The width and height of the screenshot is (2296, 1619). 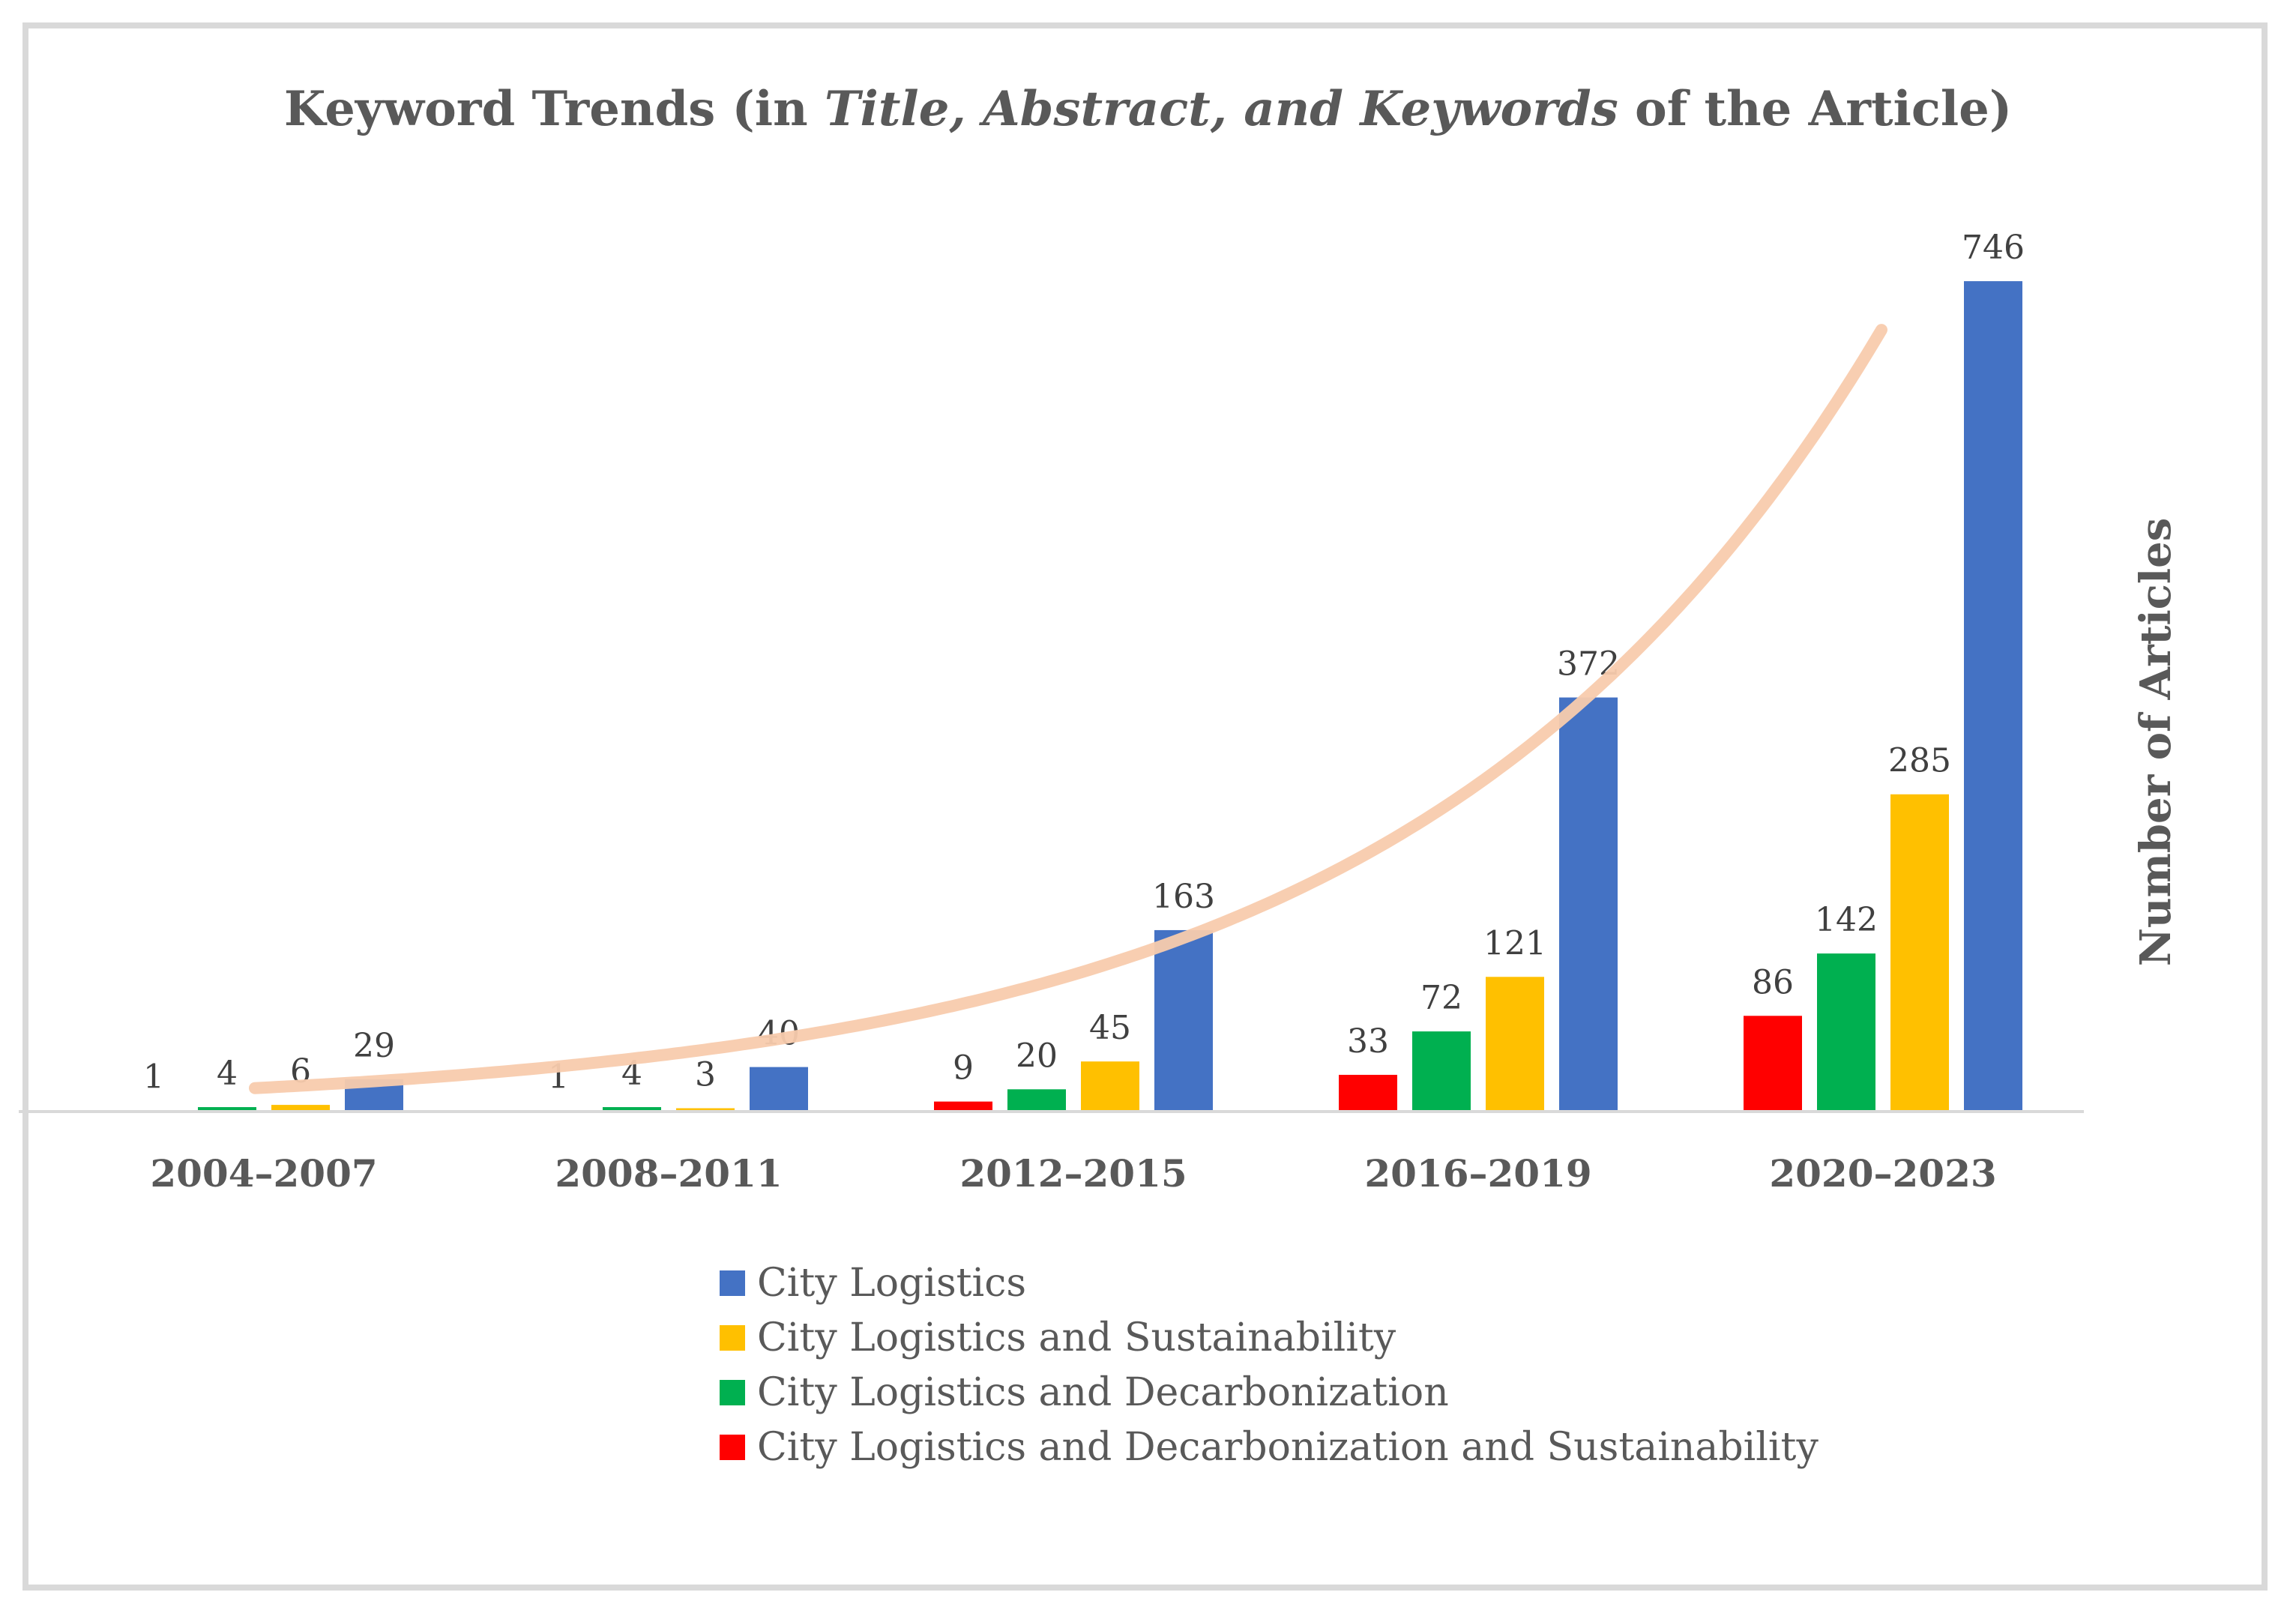 What do you see at coordinates (1368, 1041) in the screenshot?
I see `data-label-0-3: 33` at bounding box center [1368, 1041].